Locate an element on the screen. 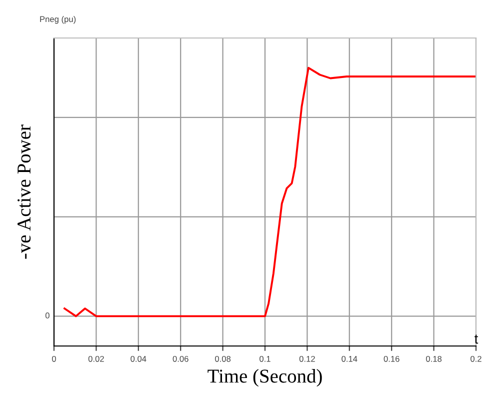 This screenshot has height=404, width=483. x-tick-label: 0.18 is located at coordinates (434, 359).